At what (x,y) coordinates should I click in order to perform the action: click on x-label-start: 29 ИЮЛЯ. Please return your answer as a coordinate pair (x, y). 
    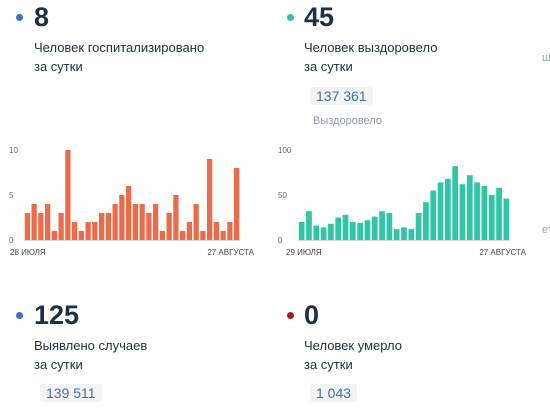
    Looking at the image, I should click on (304, 252).